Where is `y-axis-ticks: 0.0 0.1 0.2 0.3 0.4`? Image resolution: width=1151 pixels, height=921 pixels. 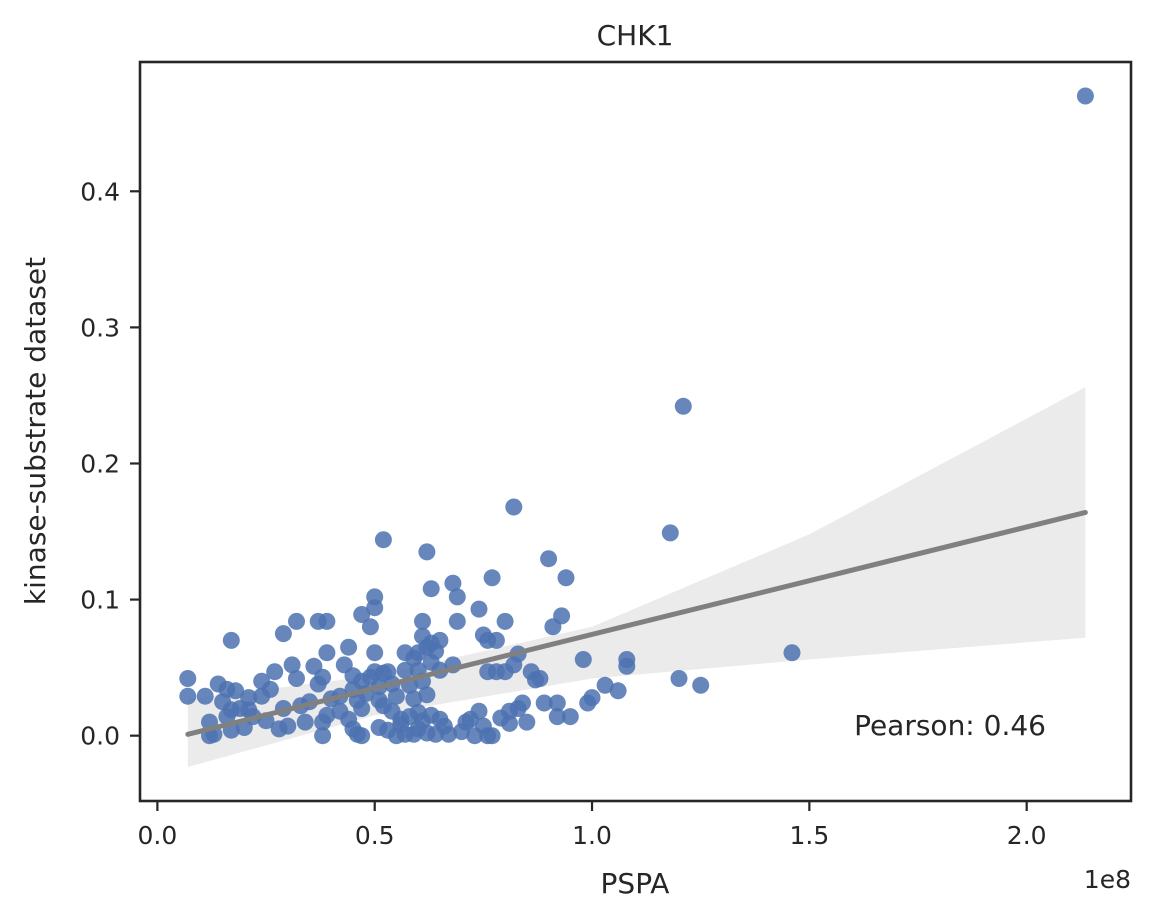 y-axis-ticks: 0.0 0.1 0.2 0.3 0.4 is located at coordinates (110, 464).